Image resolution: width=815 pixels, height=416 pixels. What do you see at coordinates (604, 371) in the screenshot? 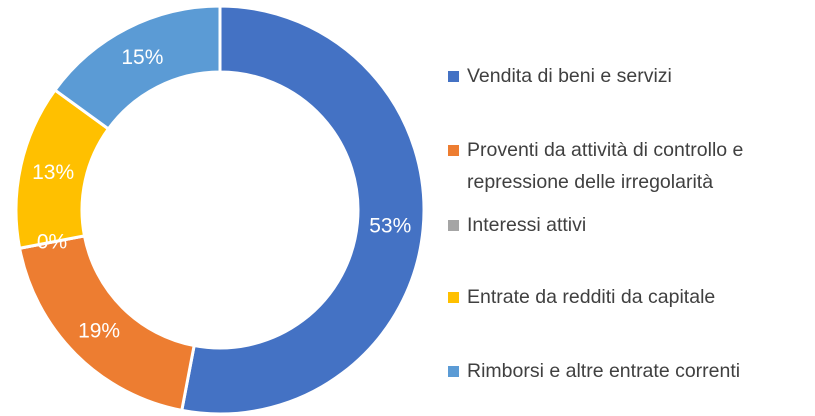
I see `legend-label: Rimborsi e altre entrate correnti` at bounding box center [604, 371].